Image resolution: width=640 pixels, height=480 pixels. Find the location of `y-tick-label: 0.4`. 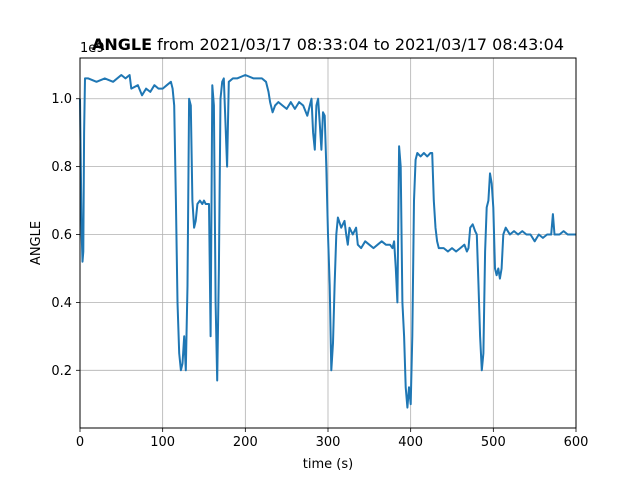

y-tick-label: 0.4 is located at coordinates (61, 303).